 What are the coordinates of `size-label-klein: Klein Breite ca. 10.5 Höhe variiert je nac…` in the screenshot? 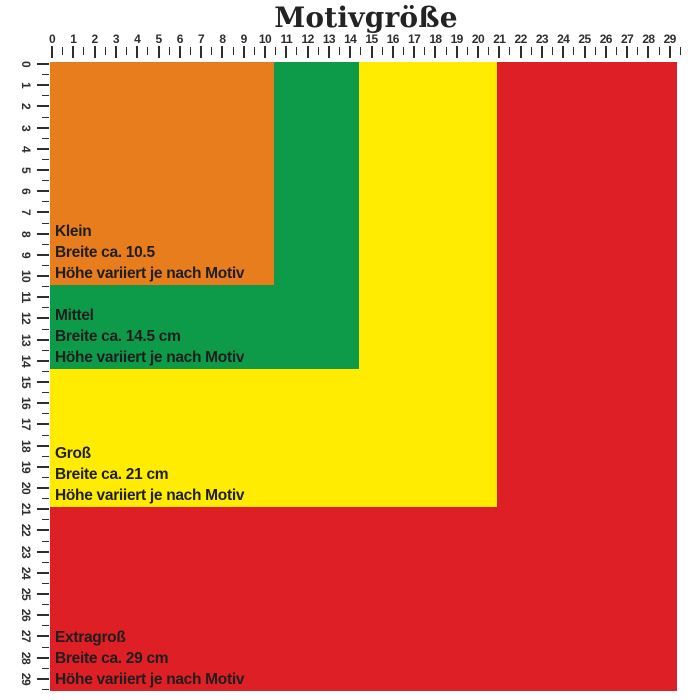 It's located at (149, 252).